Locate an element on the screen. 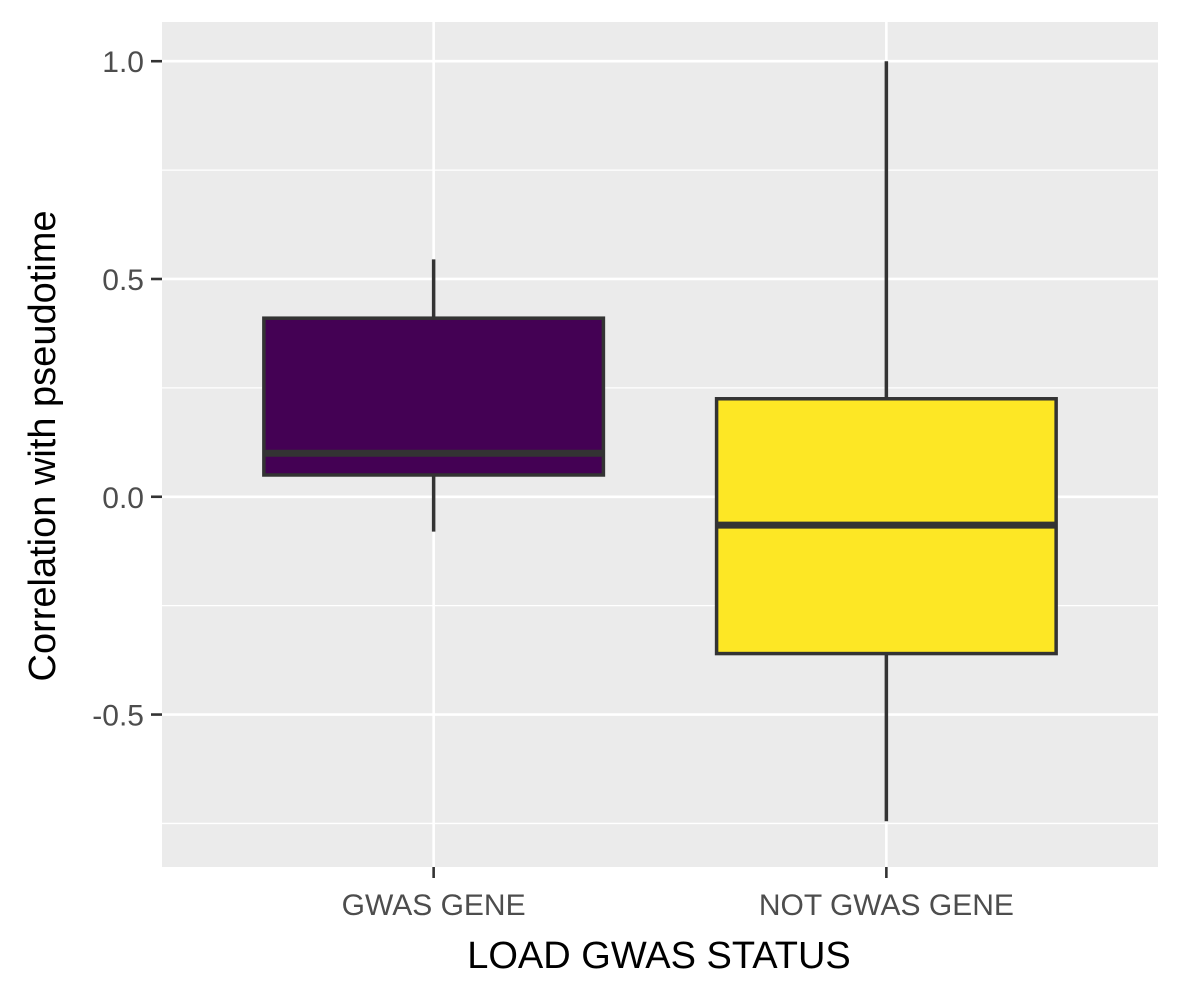  x-axis-title: LOAD GWAS STATUS is located at coordinates (659, 956).